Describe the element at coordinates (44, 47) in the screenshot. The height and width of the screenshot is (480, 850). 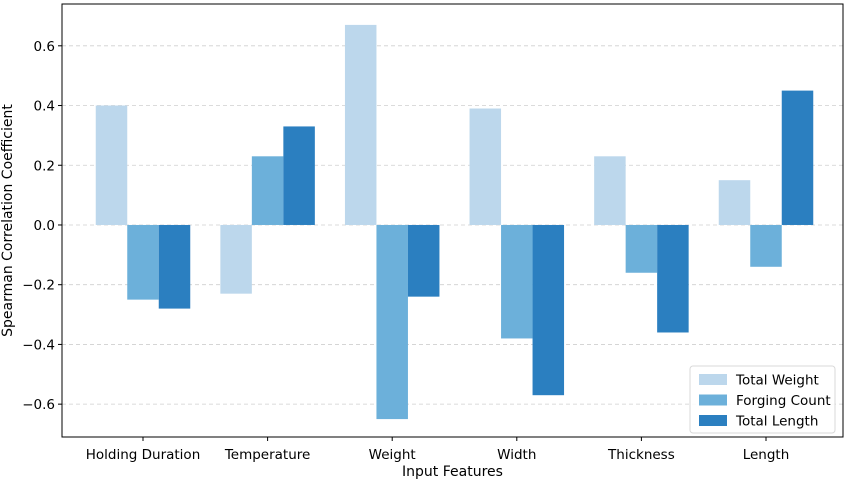
I see `y-tick-label: 0.6` at that location.